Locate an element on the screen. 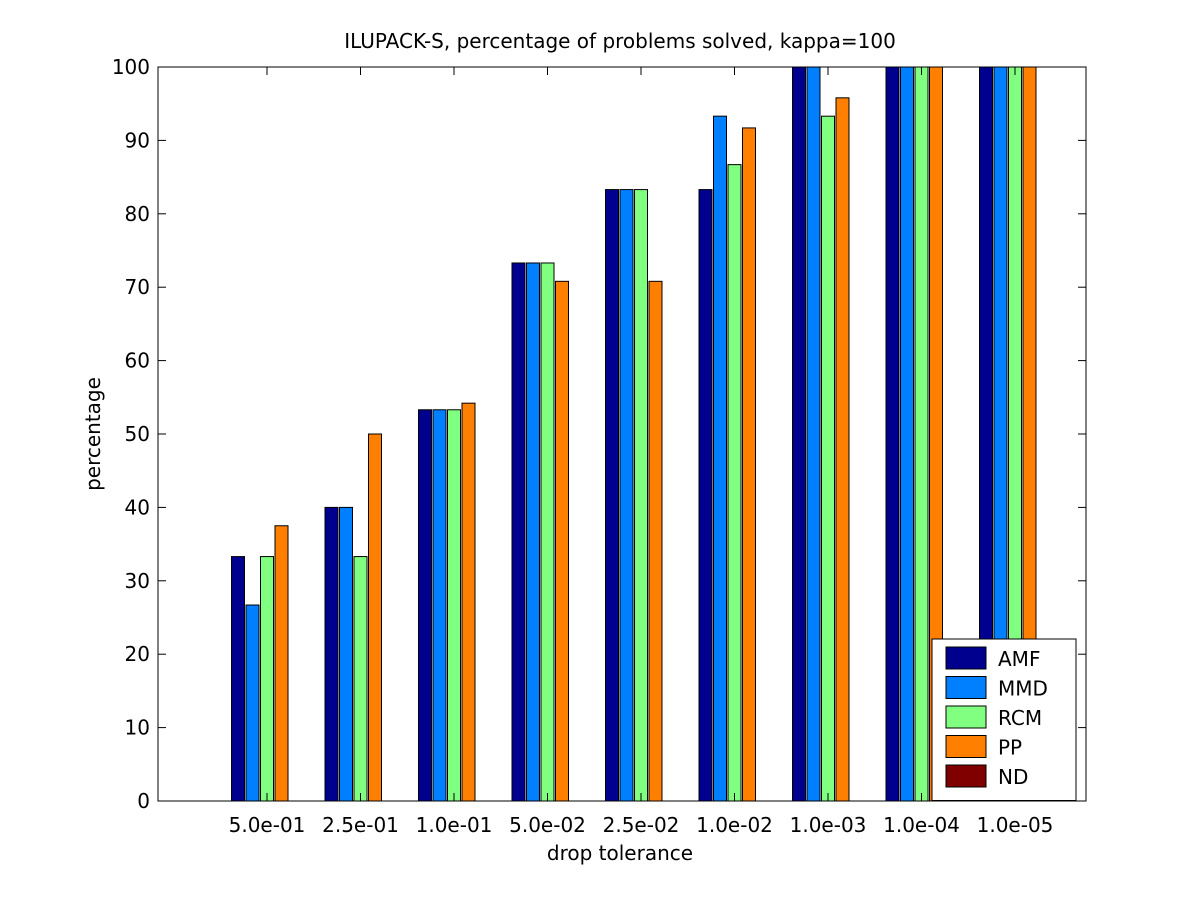 This screenshot has height=900, width=1200. y-tick-label: 100 is located at coordinates (131, 67).